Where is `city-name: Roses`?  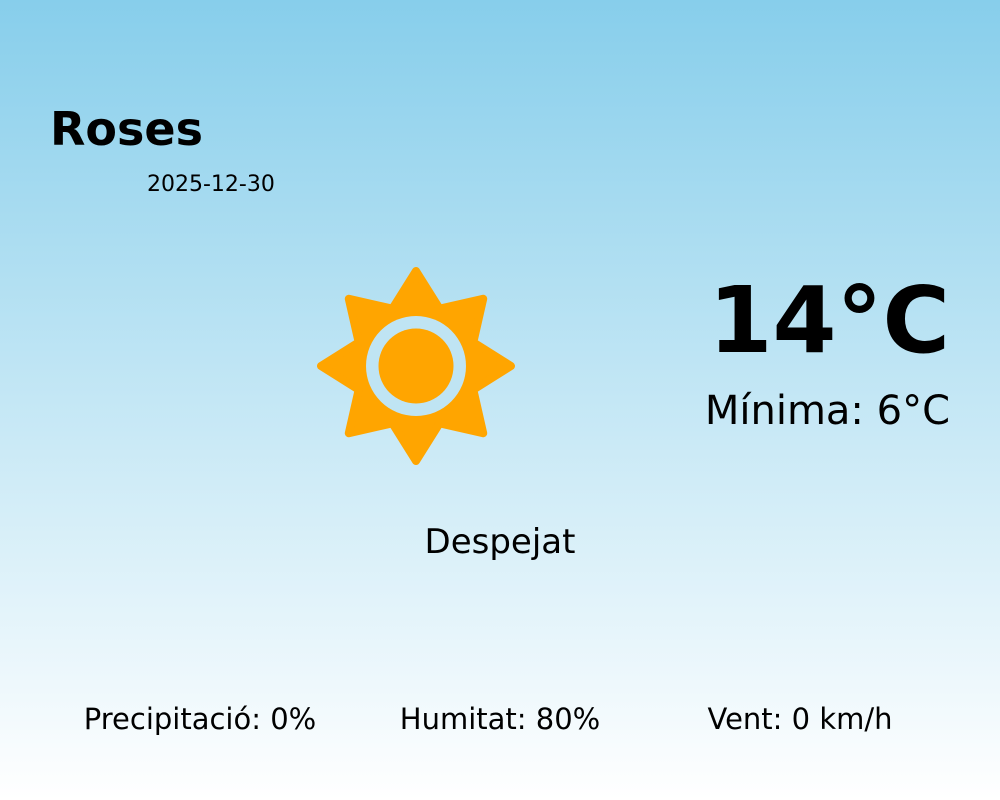
city-name: Roses is located at coordinates (126, 129).